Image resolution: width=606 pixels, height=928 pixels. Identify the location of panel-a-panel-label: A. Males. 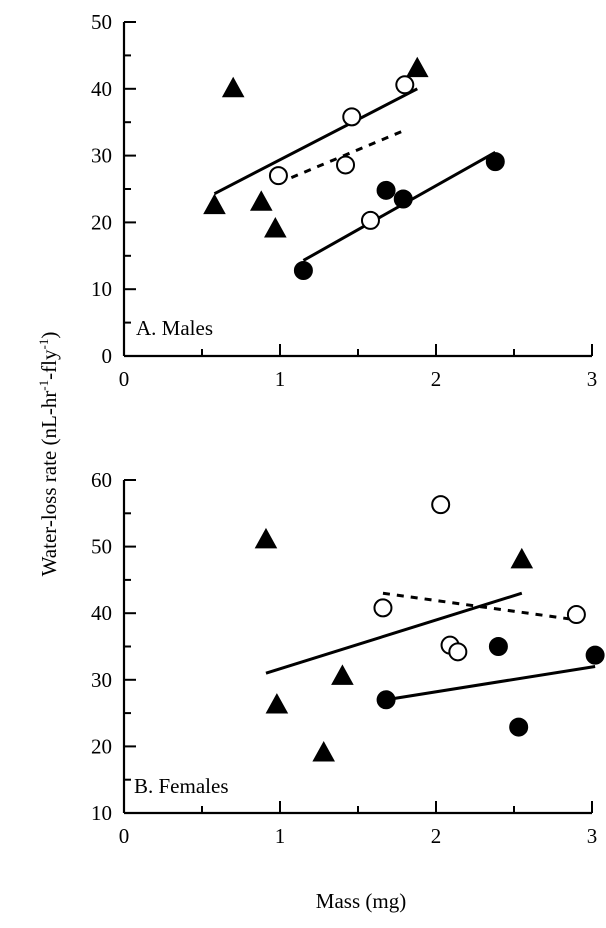
(174, 328).